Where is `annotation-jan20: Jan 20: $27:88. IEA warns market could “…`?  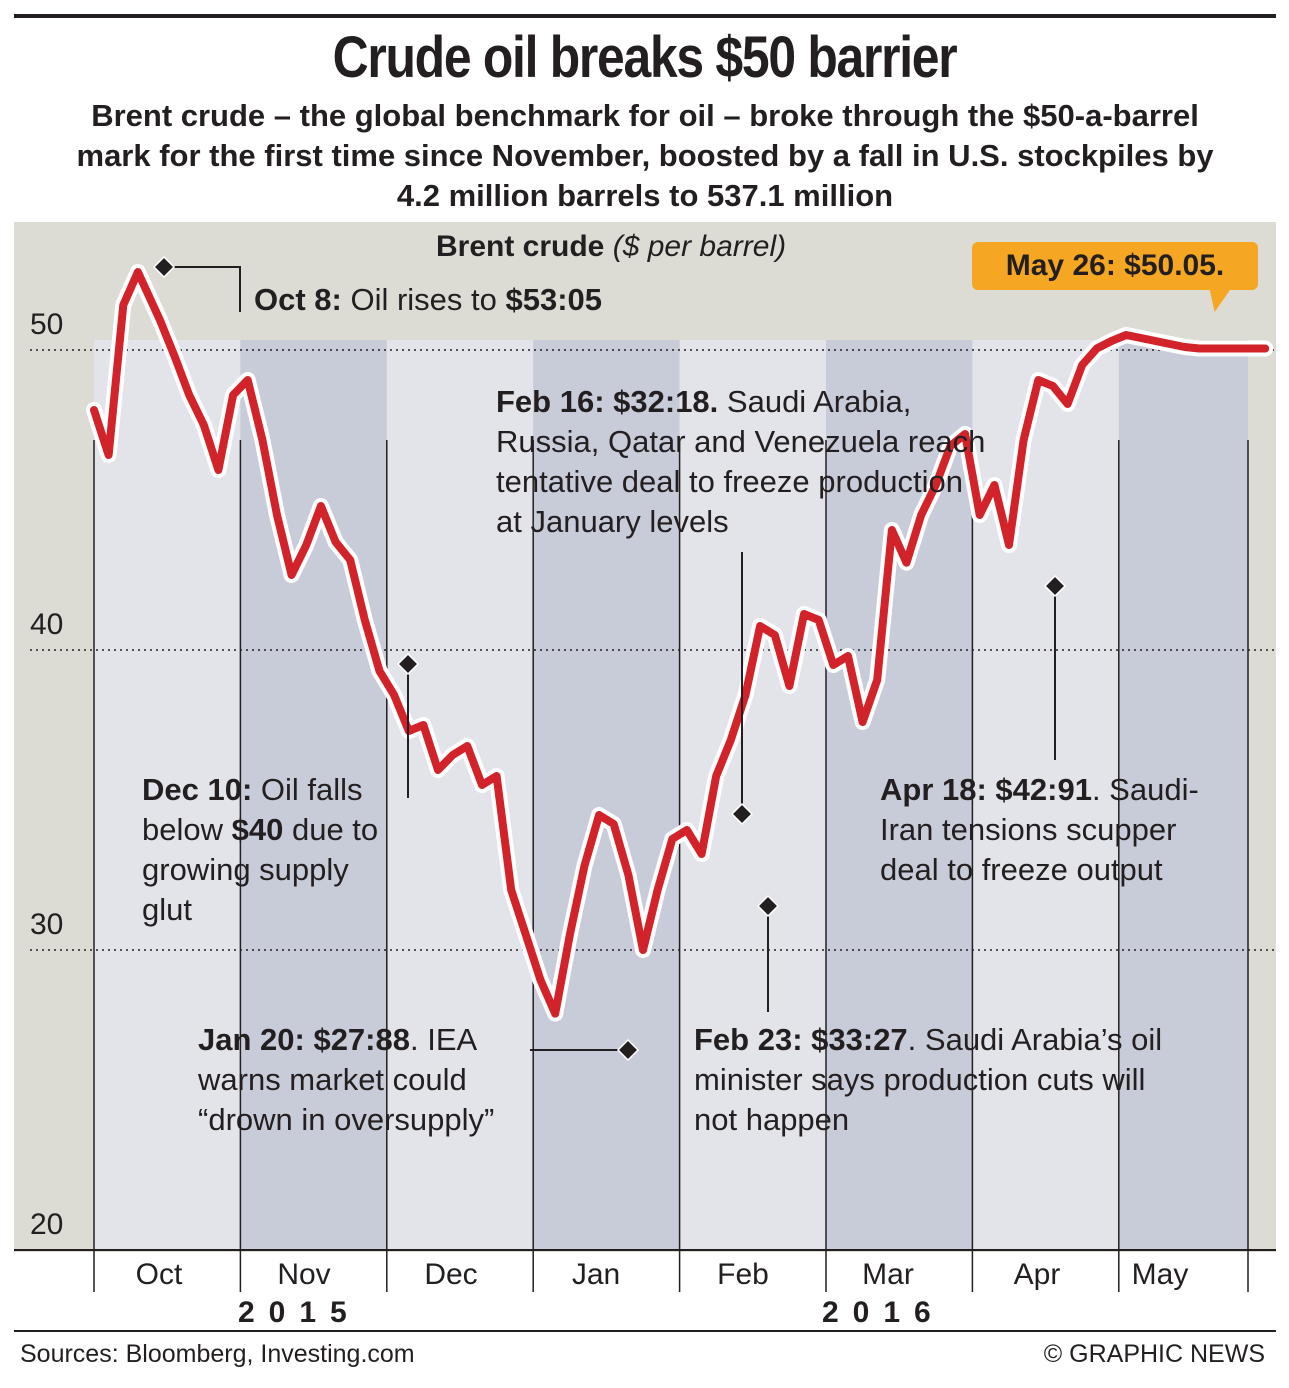 annotation-jan20: Jan 20: $27:88. IEA warns market could “… is located at coordinates (346, 1079).